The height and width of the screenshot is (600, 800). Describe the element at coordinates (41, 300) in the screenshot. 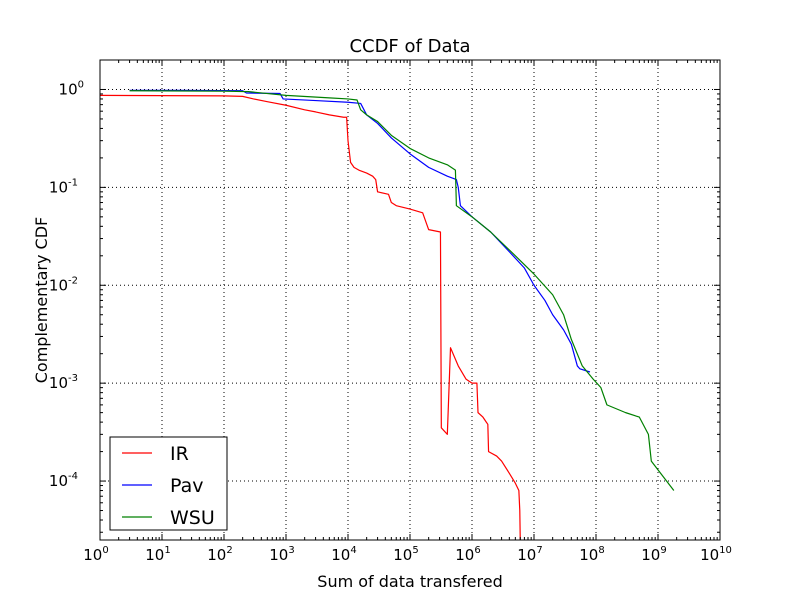

I see `y-axis-title: Complementary CDF` at that location.